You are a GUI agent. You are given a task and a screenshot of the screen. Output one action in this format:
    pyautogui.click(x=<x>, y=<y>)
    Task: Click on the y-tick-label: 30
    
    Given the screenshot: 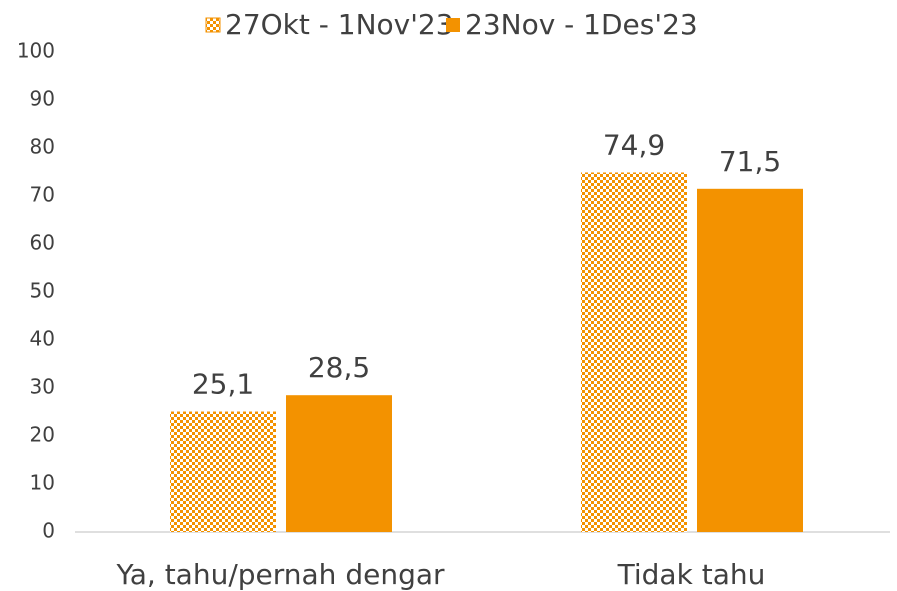 What is the action you would take?
    pyautogui.click(x=42, y=387)
    